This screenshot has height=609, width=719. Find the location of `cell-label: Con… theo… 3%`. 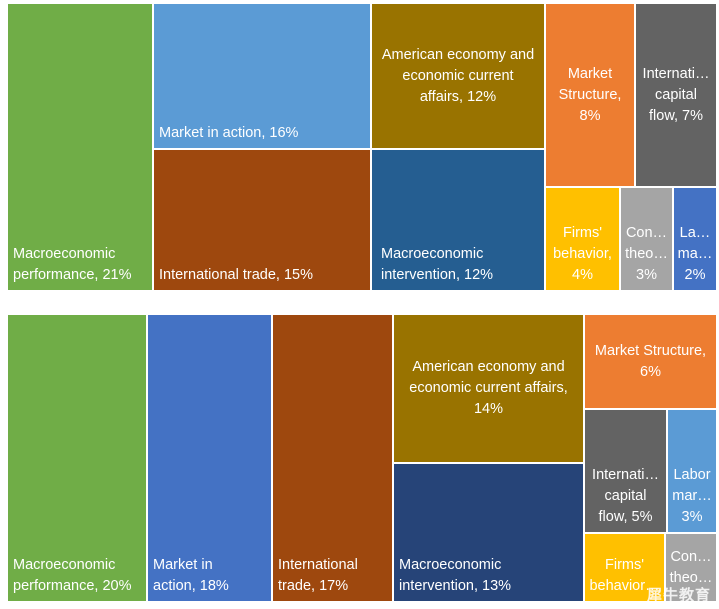

cell-label: Con… theo… 3% is located at coordinates (646, 254).